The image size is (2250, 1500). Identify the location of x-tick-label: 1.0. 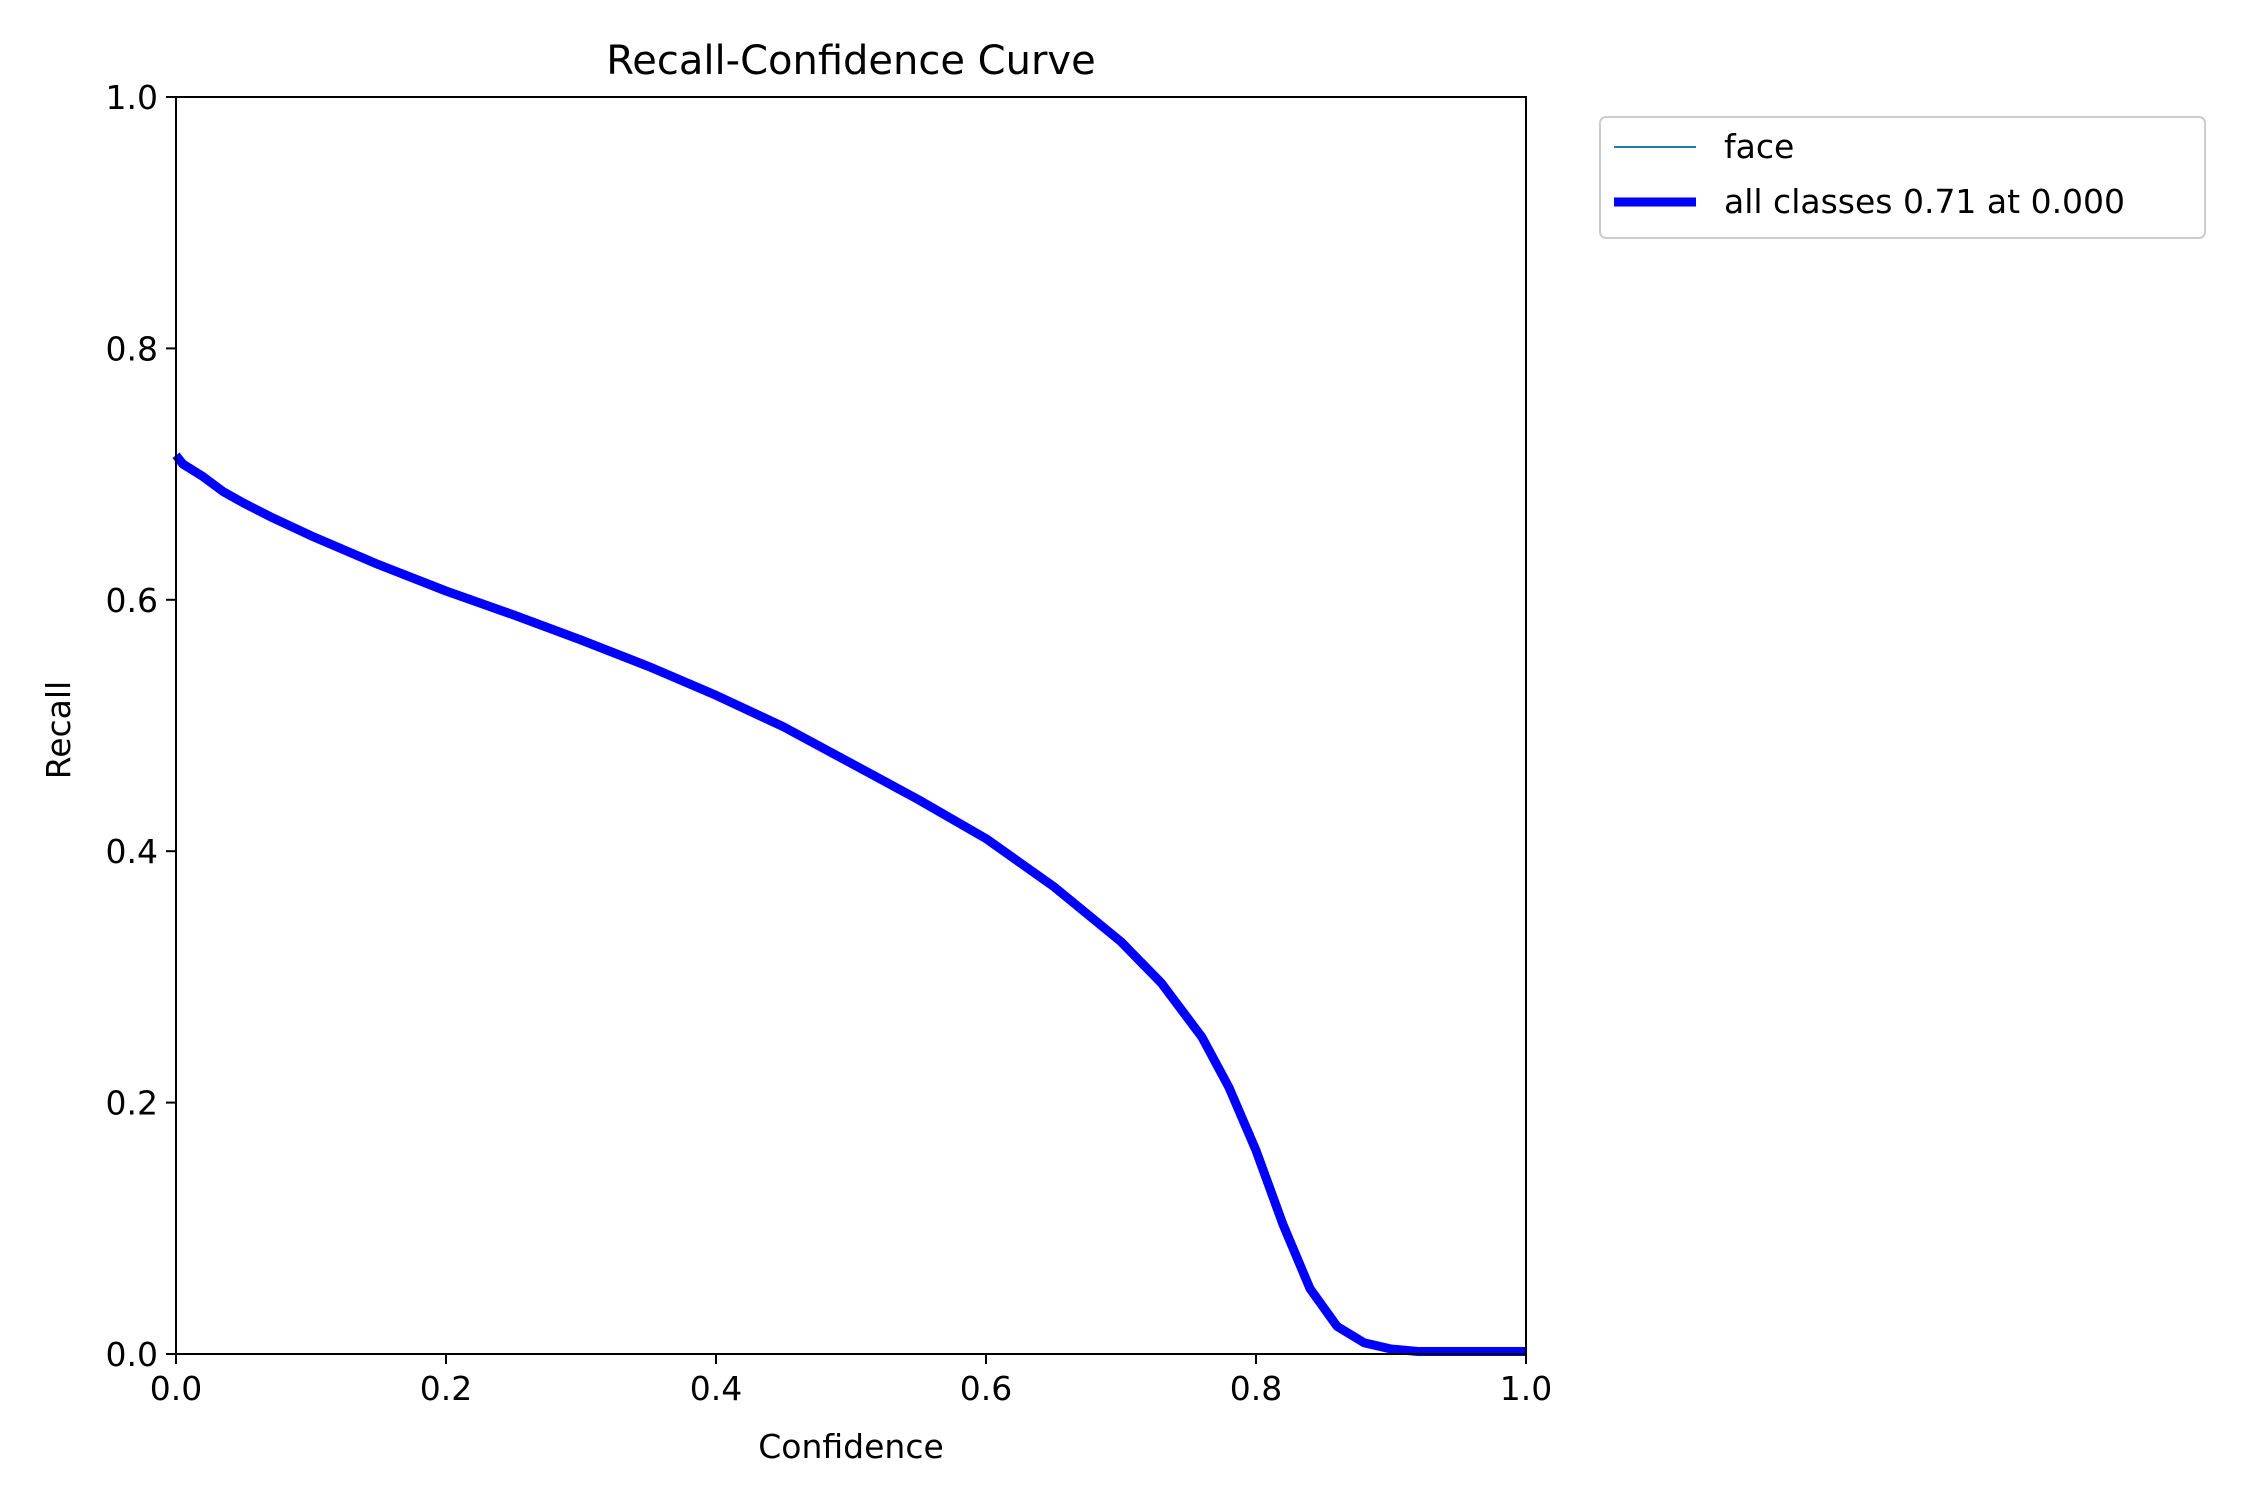
(1526, 1388).